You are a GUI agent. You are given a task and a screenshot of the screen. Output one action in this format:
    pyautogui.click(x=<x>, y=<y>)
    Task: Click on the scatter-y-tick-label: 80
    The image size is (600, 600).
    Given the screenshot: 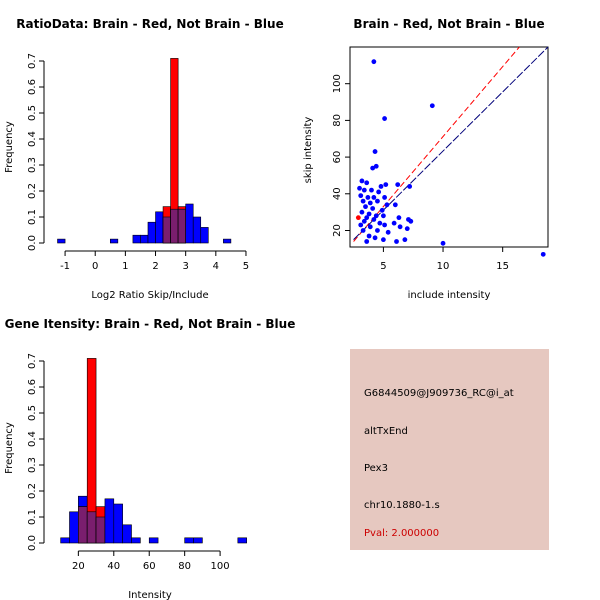 What is the action you would take?
    pyautogui.click(x=337, y=120)
    